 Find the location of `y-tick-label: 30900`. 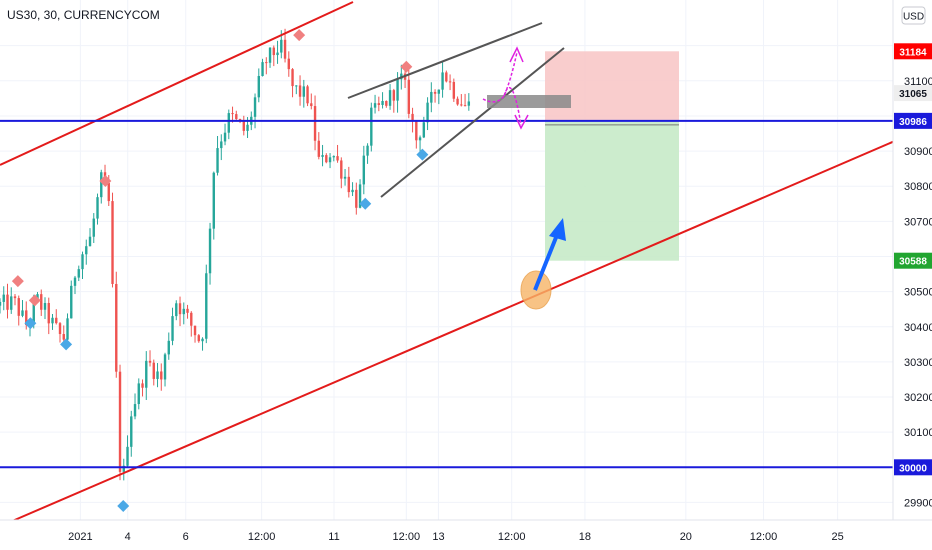

y-tick-label: 30900 is located at coordinates (918, 152).